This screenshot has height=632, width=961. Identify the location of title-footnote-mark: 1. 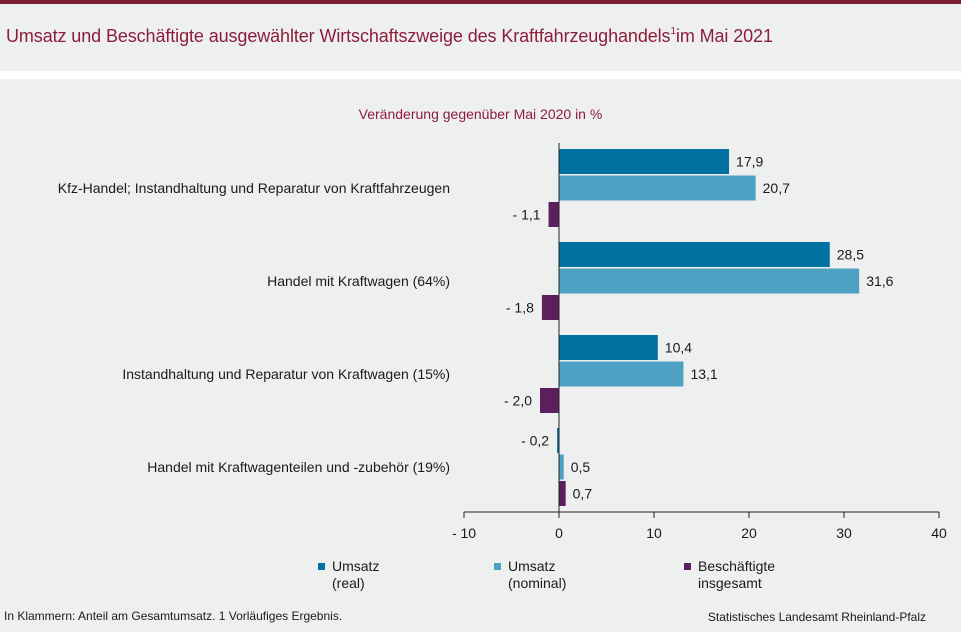
(673, 31).